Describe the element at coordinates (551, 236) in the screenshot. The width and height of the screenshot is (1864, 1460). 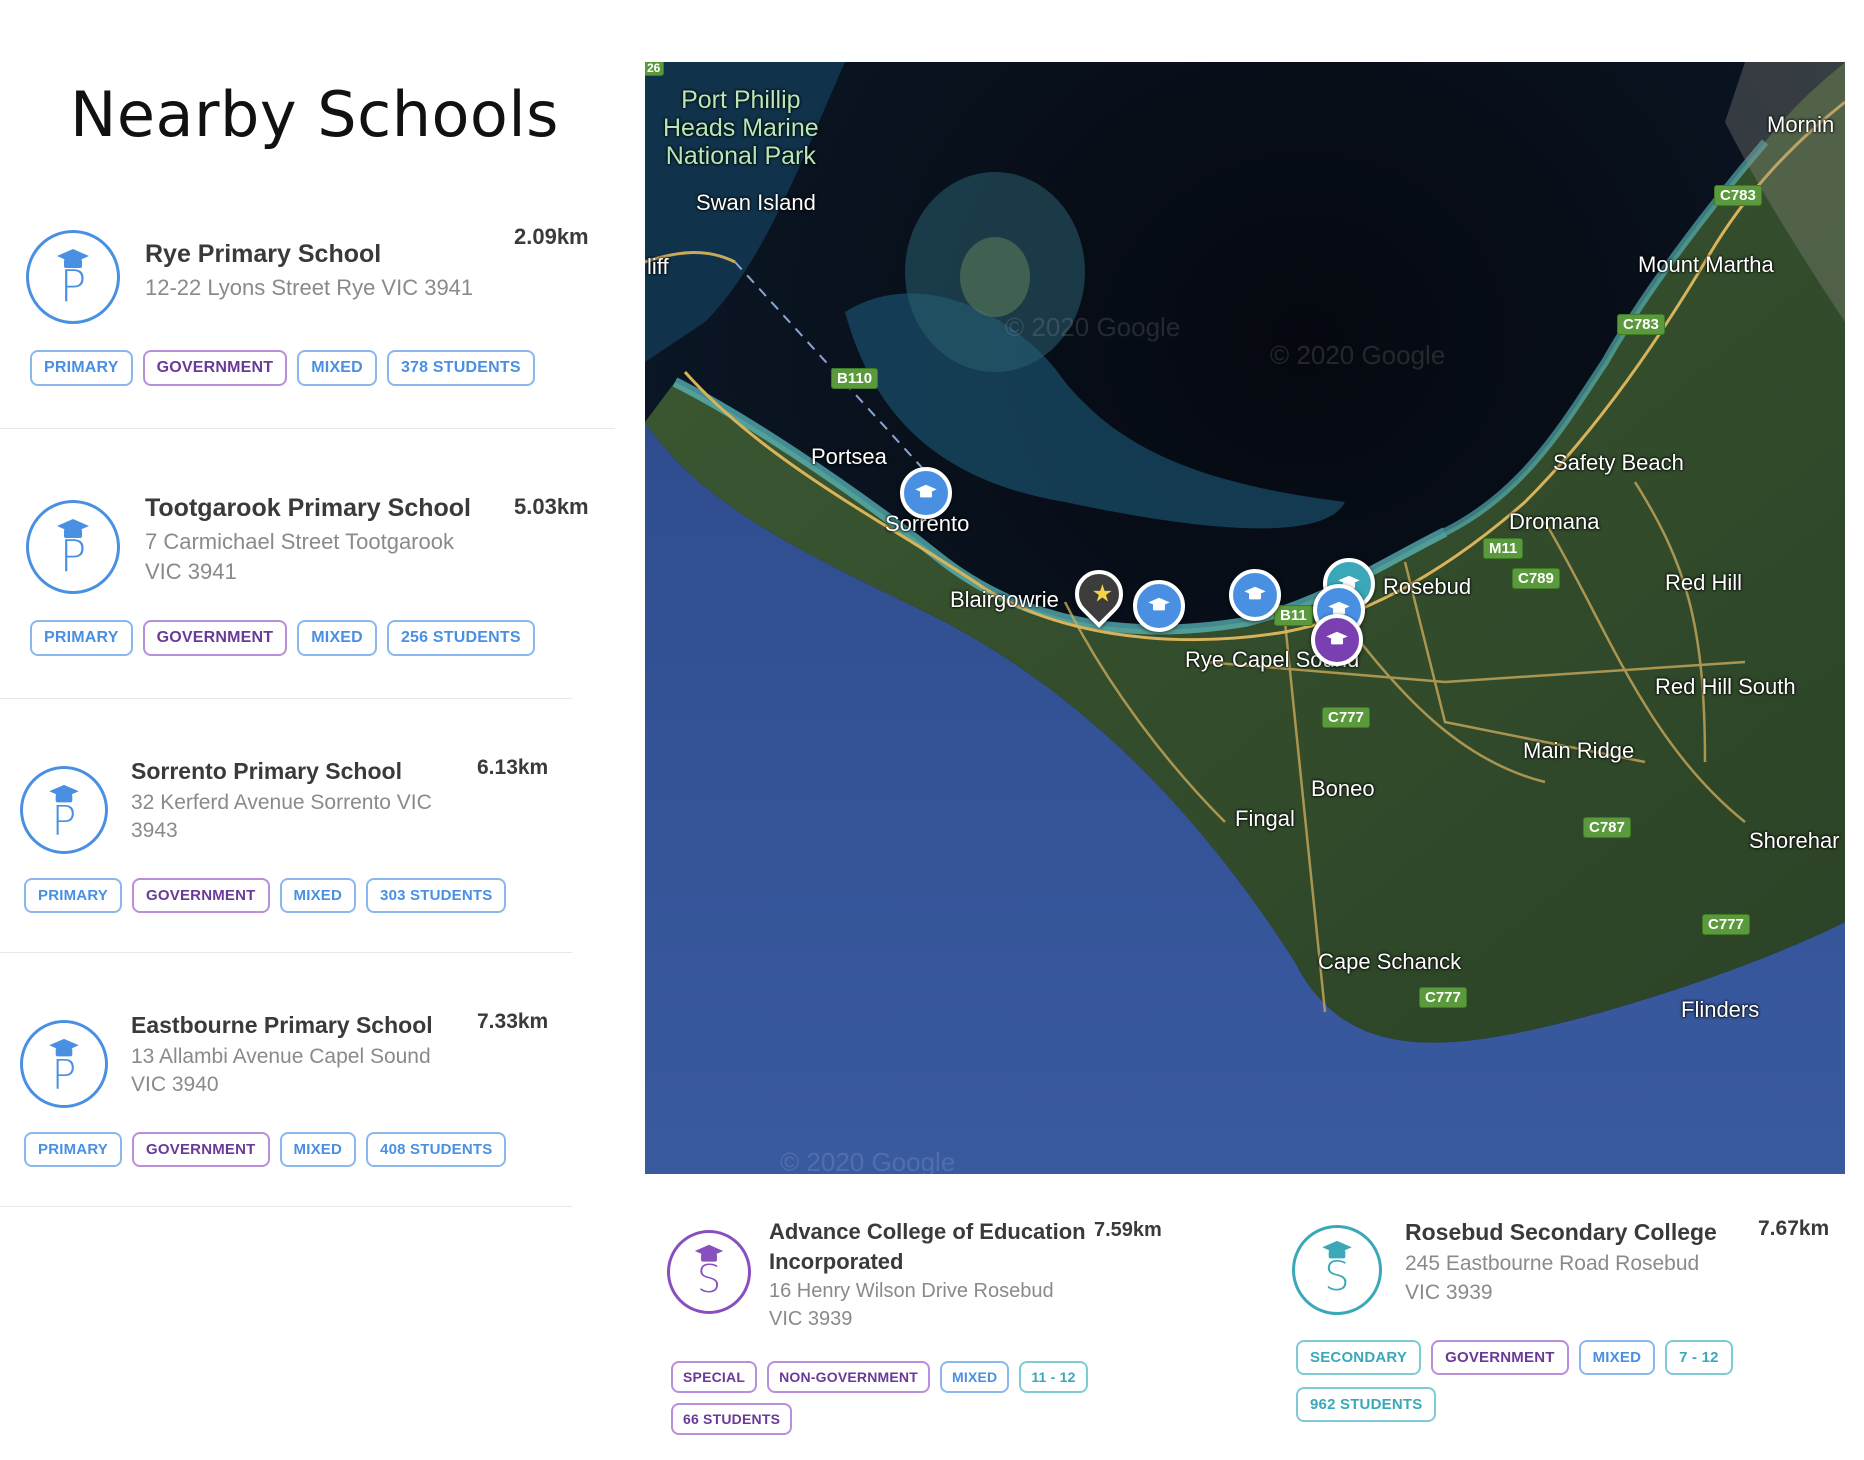
I see `school-distance: 2.09km` at that location.